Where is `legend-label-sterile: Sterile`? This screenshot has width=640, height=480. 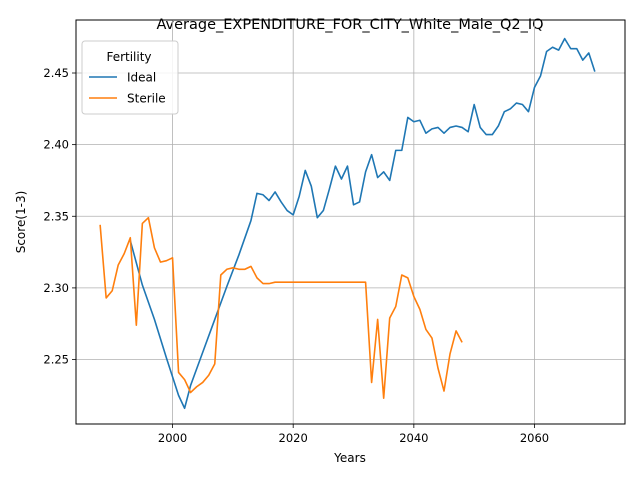
legend-label-sterile: Sterile is located at coordinates (146, 99).